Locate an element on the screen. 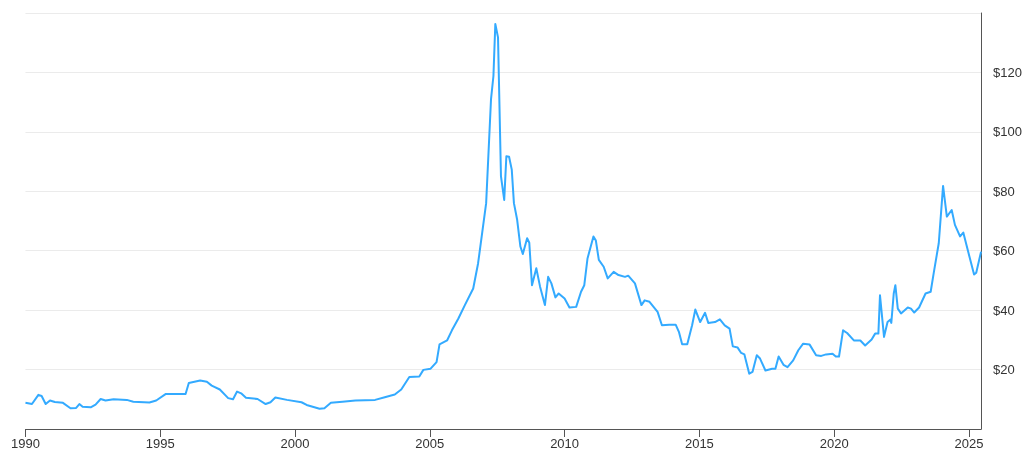 Image resolution: width=1033 pixels, height=459 pixels. y-tick-label: $120 is located at coordinates (1007, 72).